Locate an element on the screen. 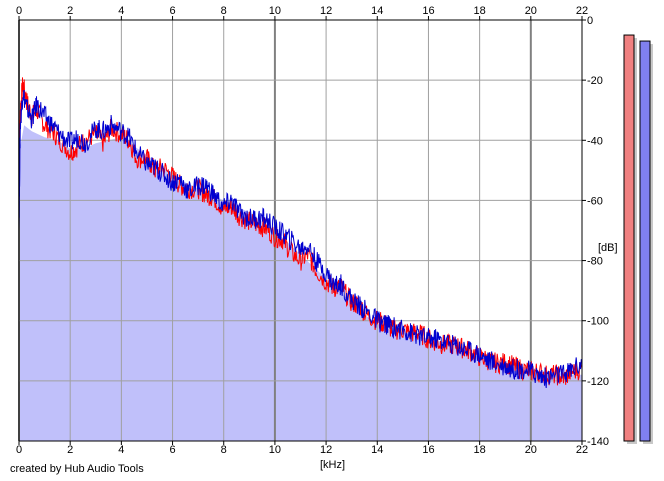 The height and width of the screenshot is (481, 664). x-tick-label-top: 18 is located at coordinates (480, 11).